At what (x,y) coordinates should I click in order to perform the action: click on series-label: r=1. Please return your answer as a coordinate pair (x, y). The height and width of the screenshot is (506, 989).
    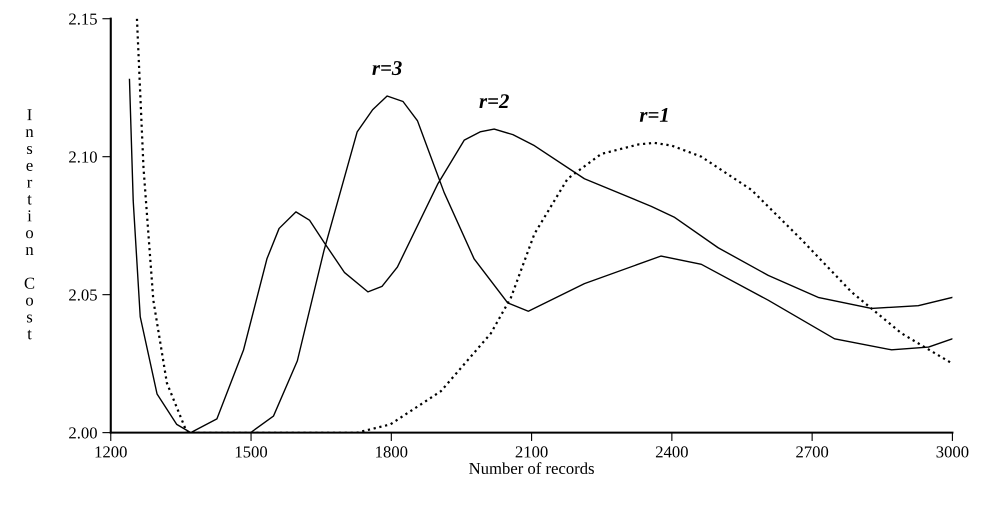
    Looking at the image, I should click on (654, 115).